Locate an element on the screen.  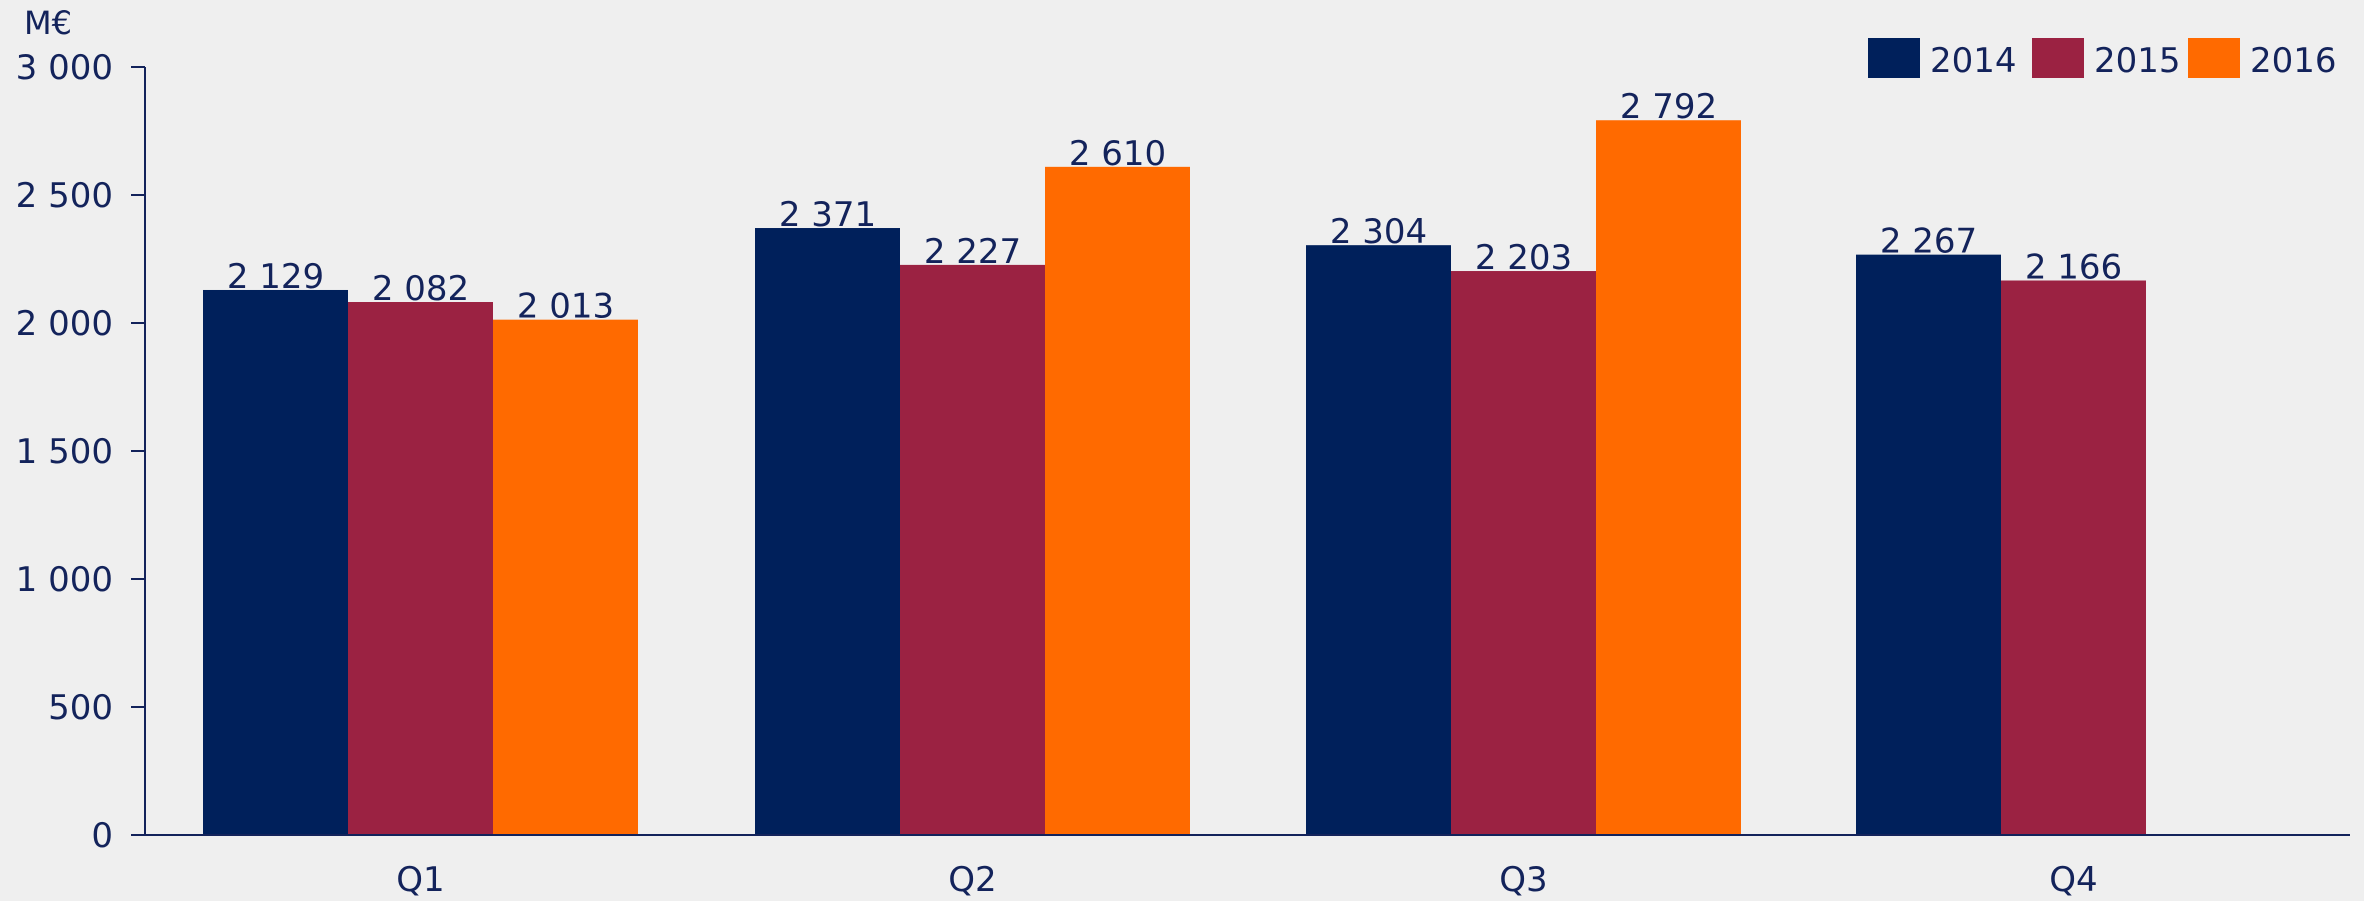
legend-label-2016: 2016 is located at coordinates (2293, 61).